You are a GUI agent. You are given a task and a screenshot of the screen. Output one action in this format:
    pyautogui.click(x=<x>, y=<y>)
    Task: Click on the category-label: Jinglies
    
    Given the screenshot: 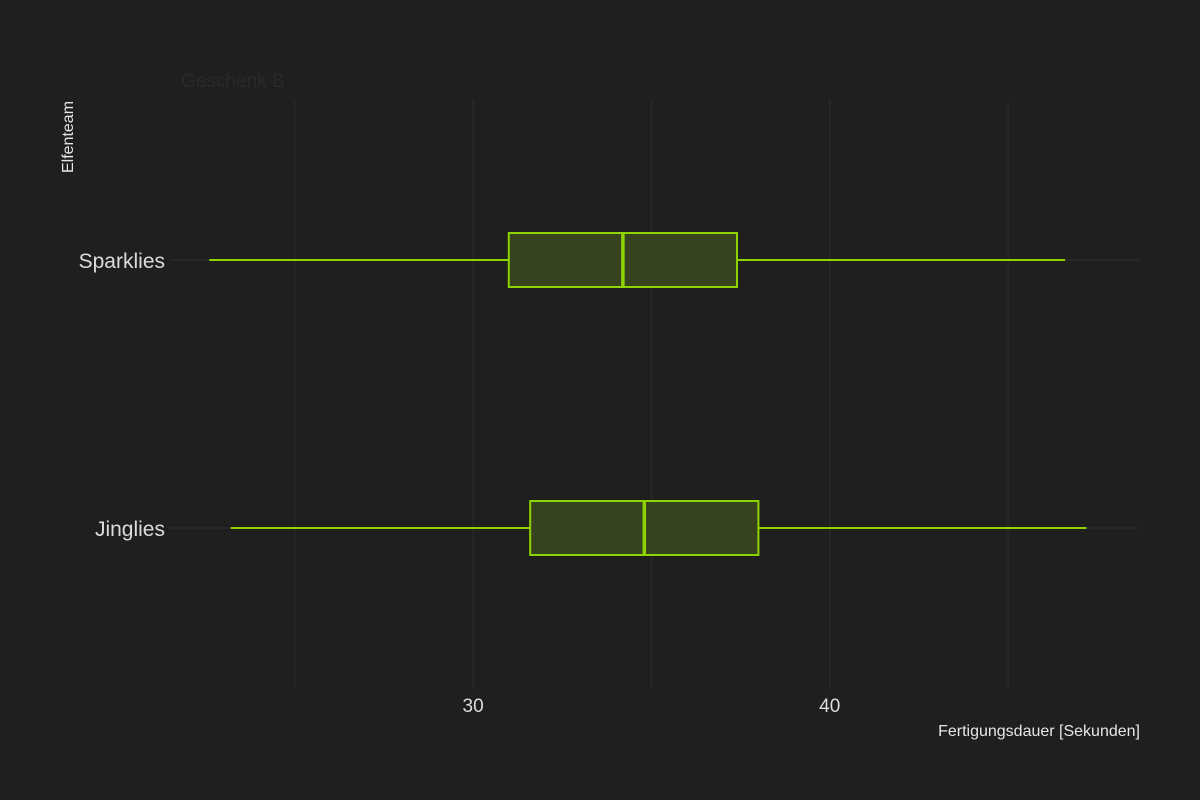 What is the action you would take?
    pyautogui.click(x=130, y=529)
    